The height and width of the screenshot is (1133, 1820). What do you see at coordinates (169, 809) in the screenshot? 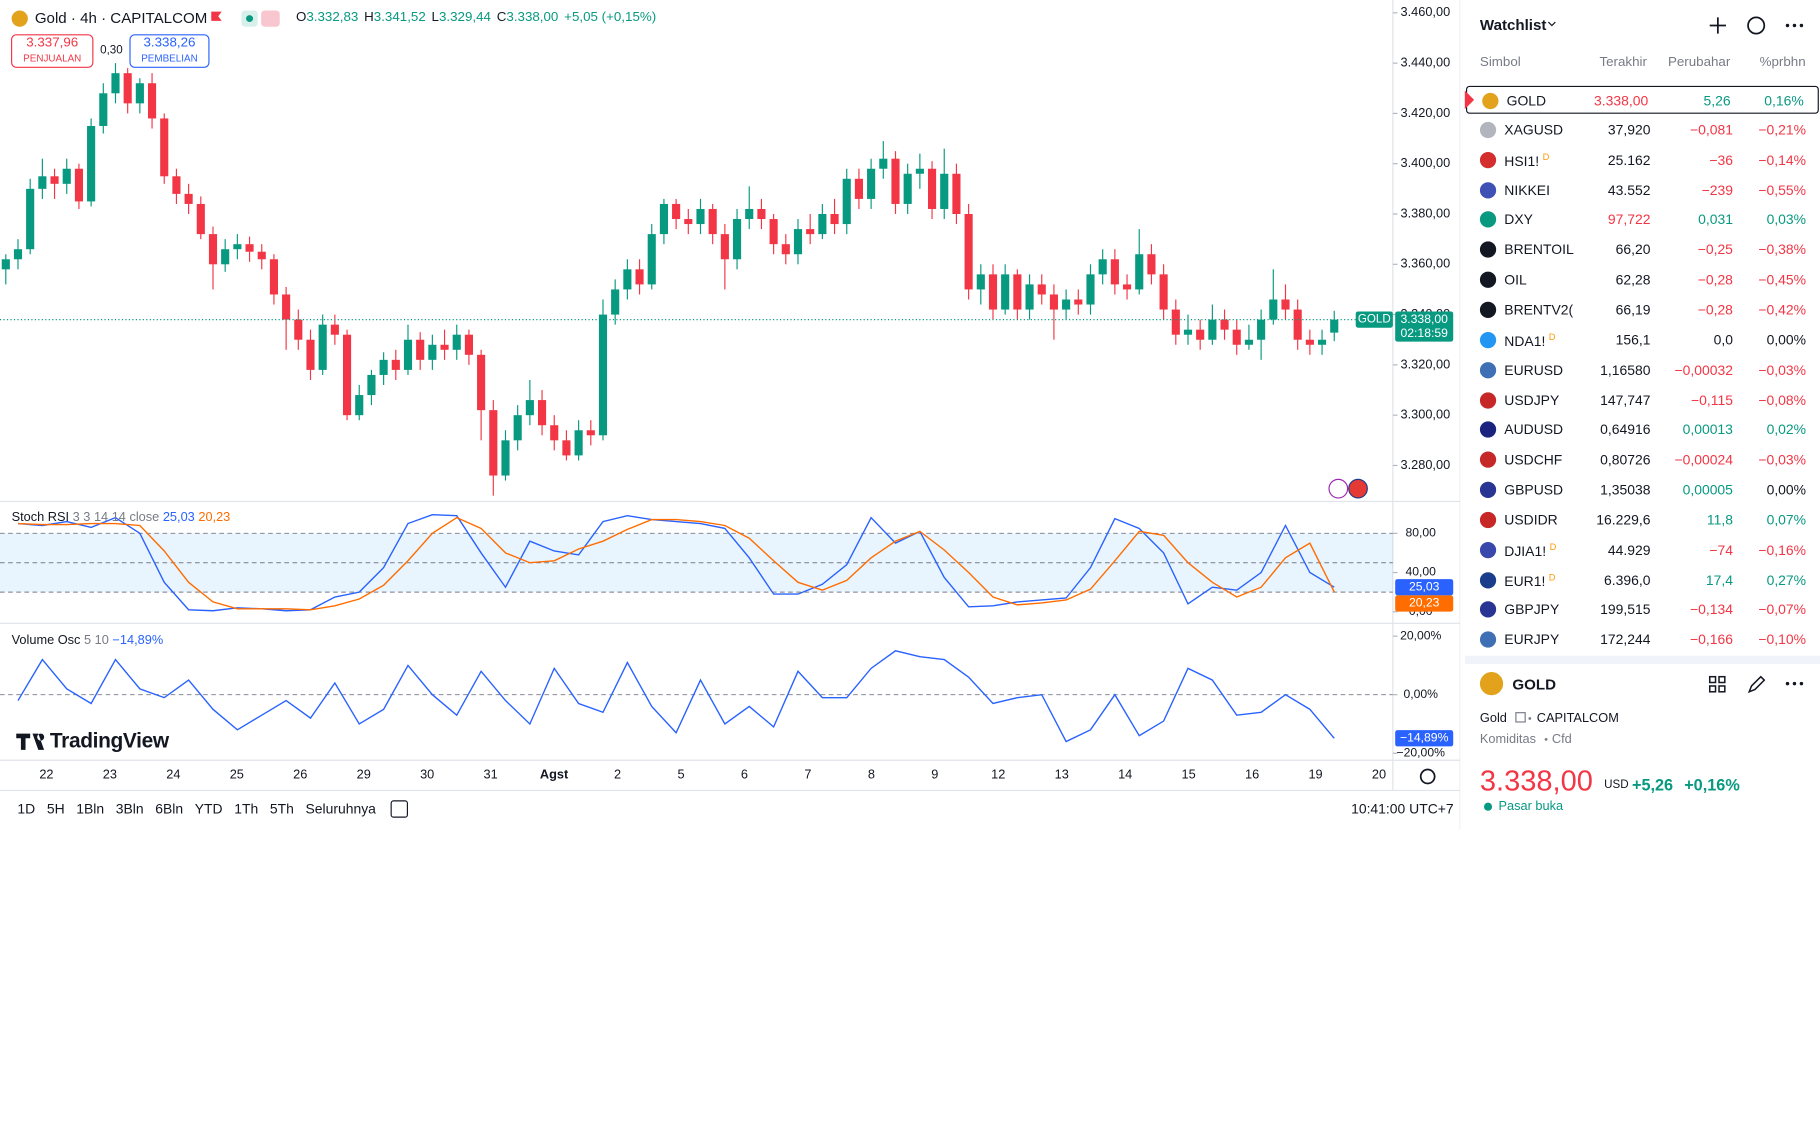
I see `range-button: 6Bln` at bounding box center [169, 809].